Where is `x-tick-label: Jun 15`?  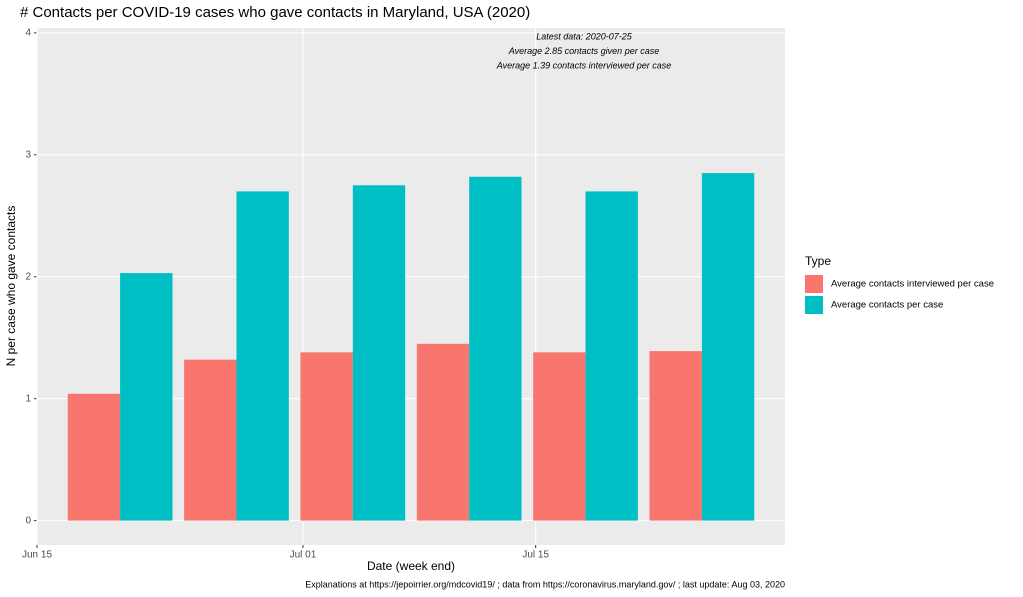
x-tick-label: Jun 15 is located at coordinates (37, 555).